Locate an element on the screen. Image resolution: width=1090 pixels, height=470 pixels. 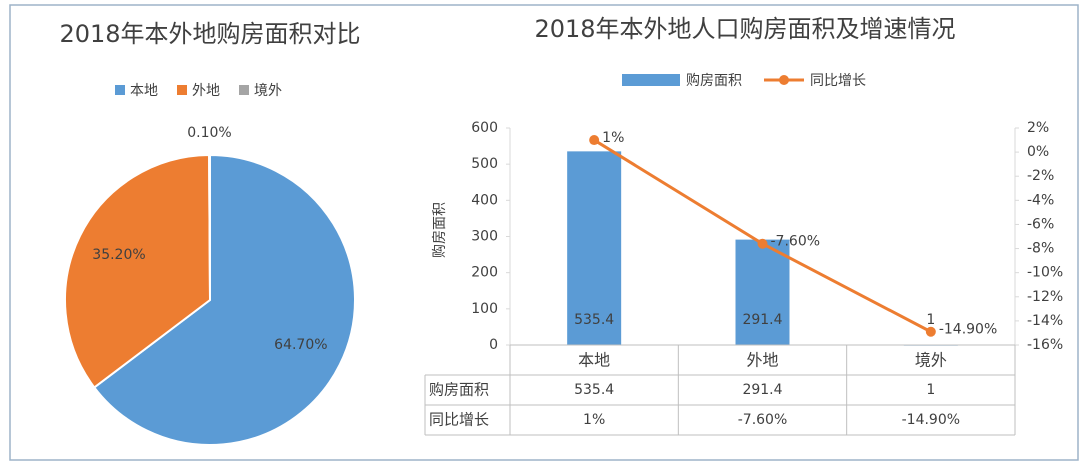
table-cell: 535.4 is located at coordinates (594, 390).